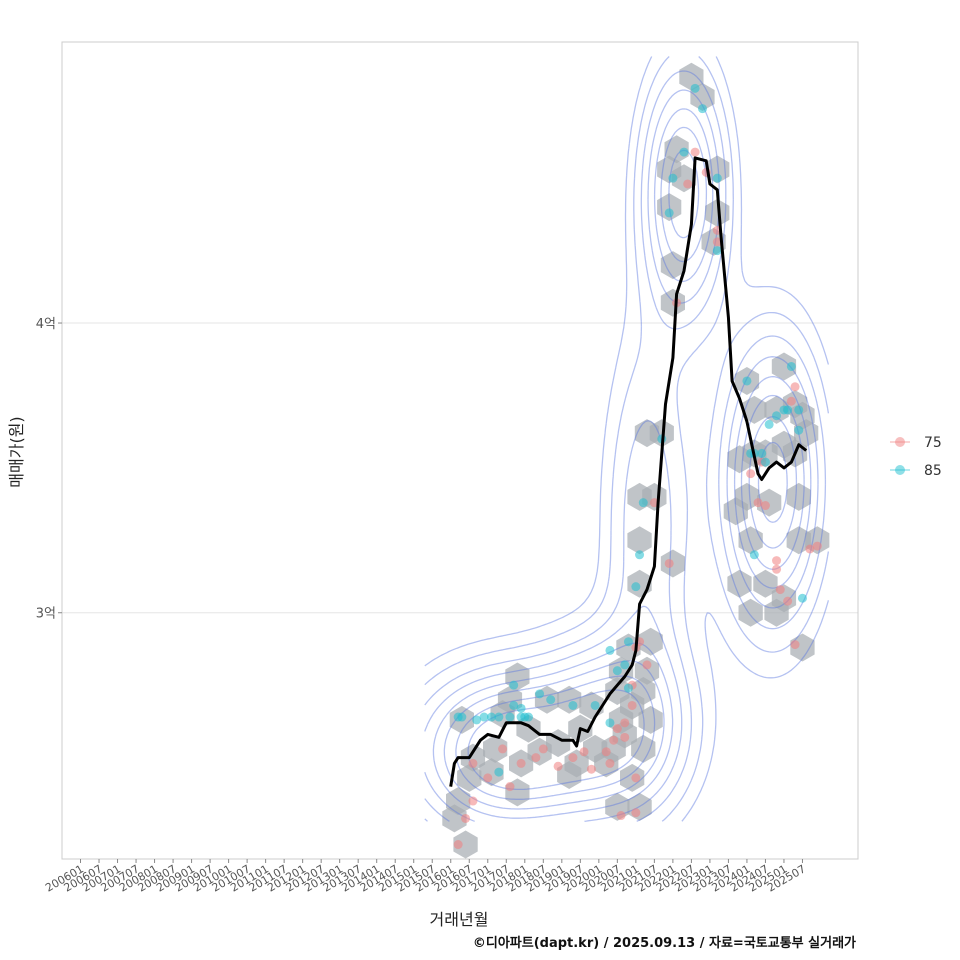 Image resolution: width=960 pixels, height=960 pixels. What do you see at coordinates (916, 457) in the screenshot?
I see `legend: 75 85` at bounding box center [916, 457].